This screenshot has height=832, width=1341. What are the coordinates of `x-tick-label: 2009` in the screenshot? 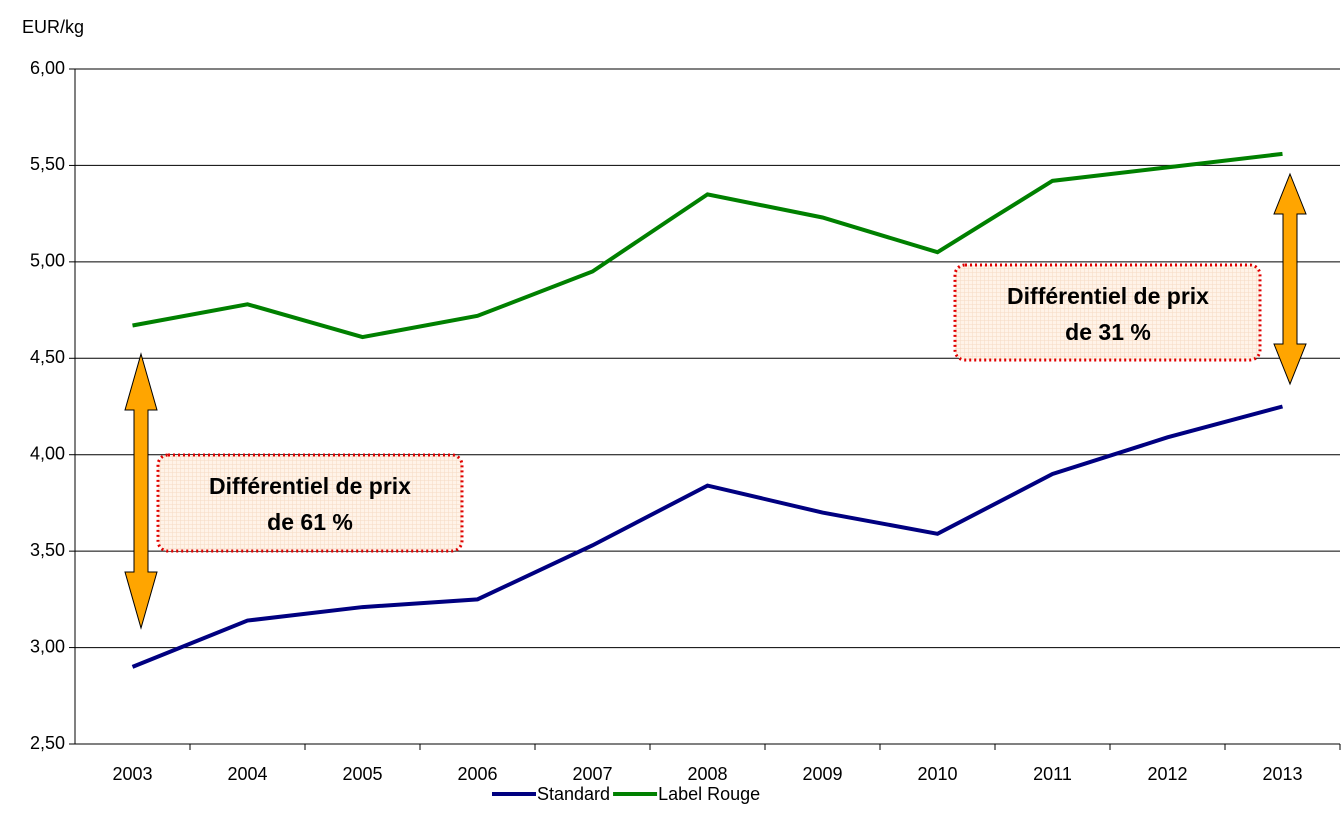 It's located at (822, 774).